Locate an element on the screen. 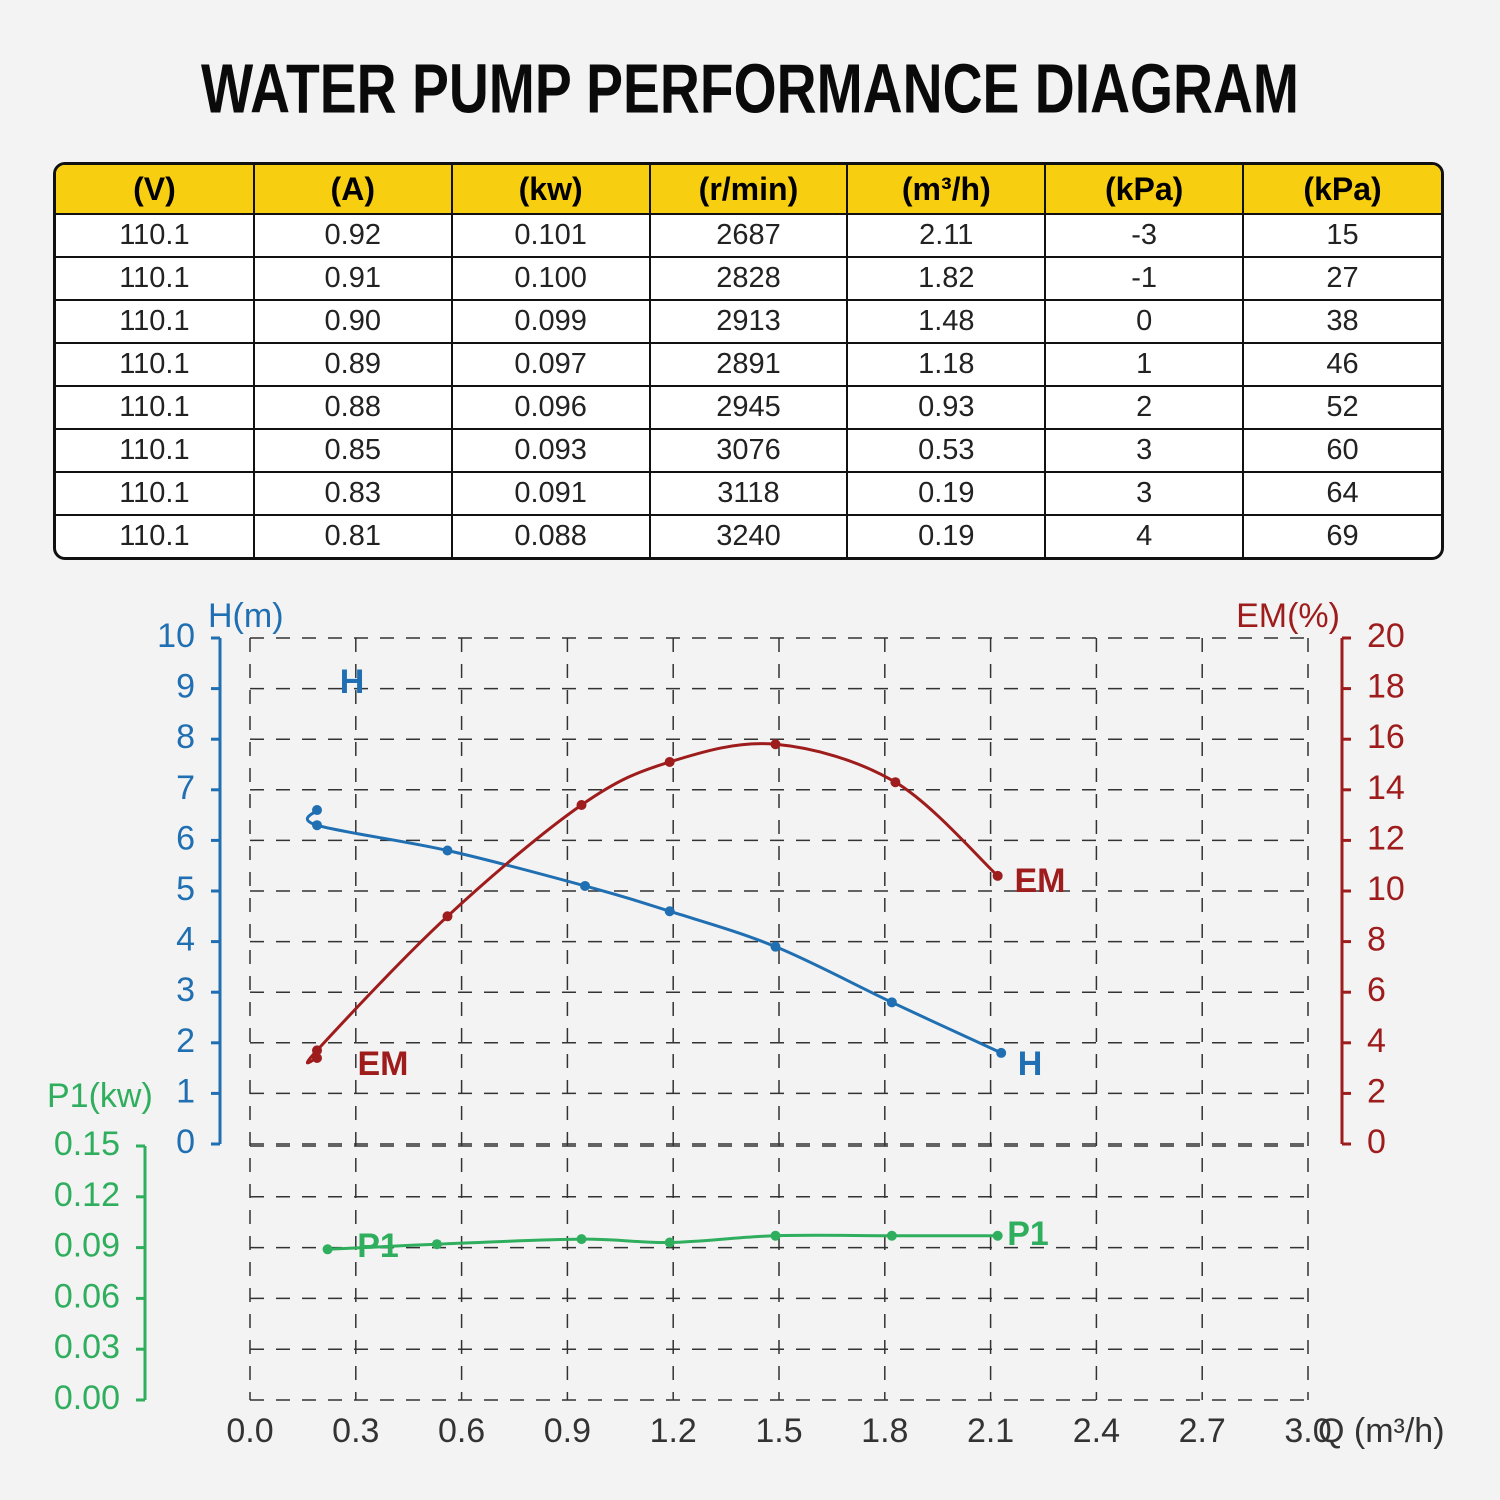 This screenshot has height=1500, width=1500. table-cell: 2945 is located at coordinates (748, 407).